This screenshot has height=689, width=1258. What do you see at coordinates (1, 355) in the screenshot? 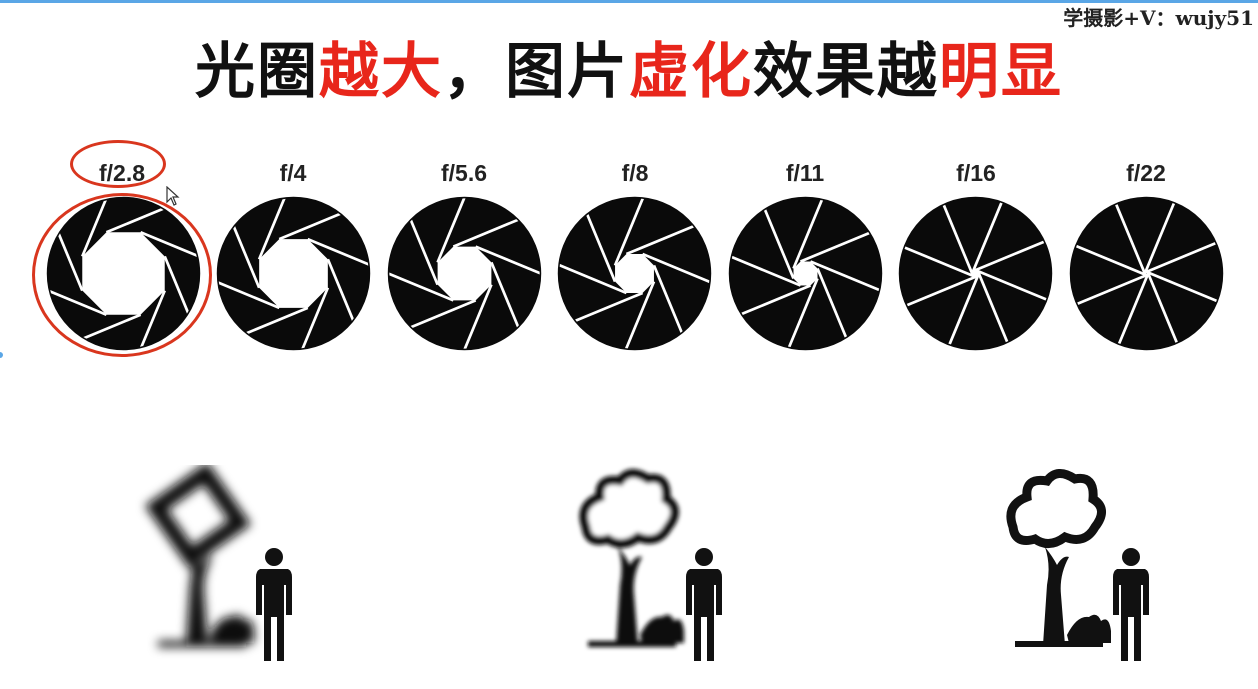
I see `frame-handle-left` at bounding box center [1, 355].